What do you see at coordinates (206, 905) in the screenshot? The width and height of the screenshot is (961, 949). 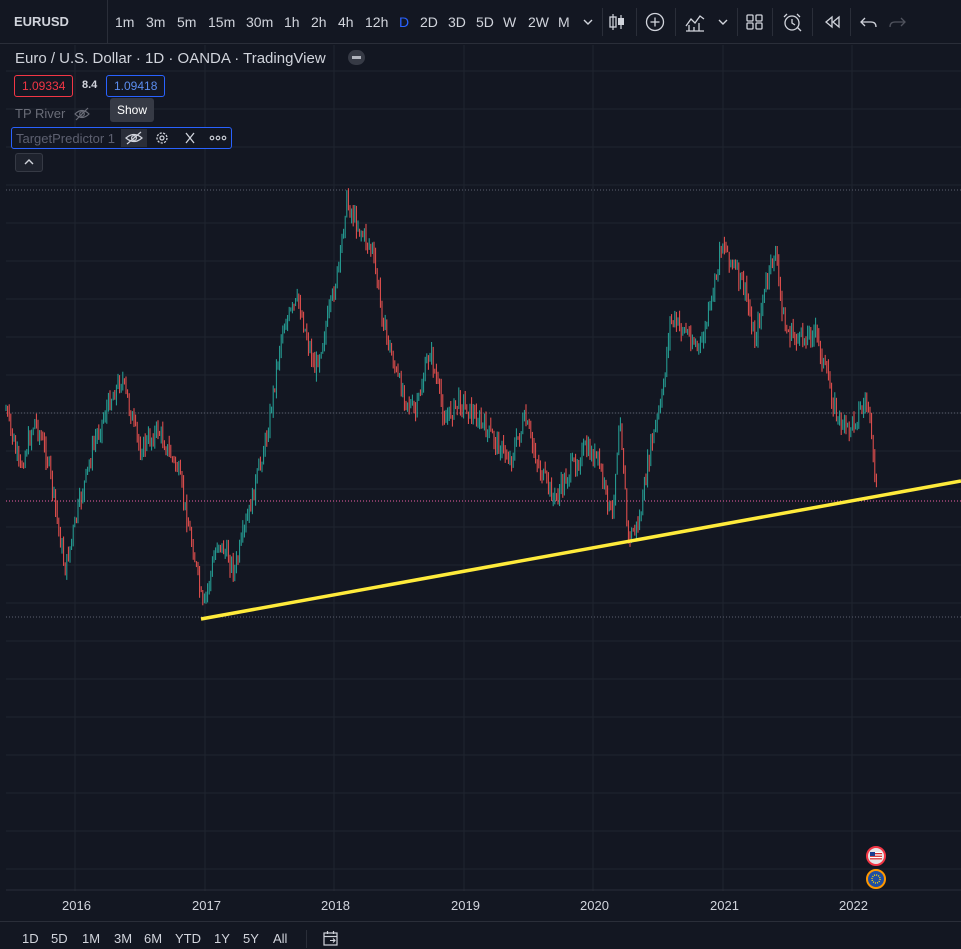 I see `time-axis-label: 2017` at bounding box center [206, 905].